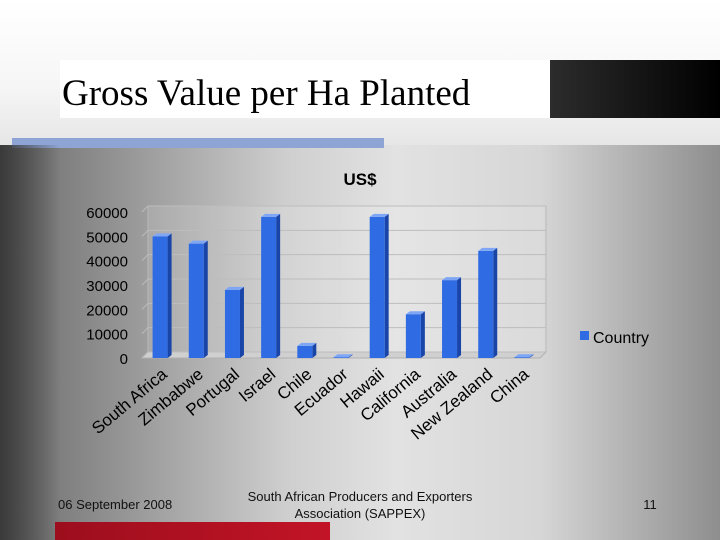 The width and height of the screenshot is (720, 540). I want to click on title-strip, so click(635, 89).